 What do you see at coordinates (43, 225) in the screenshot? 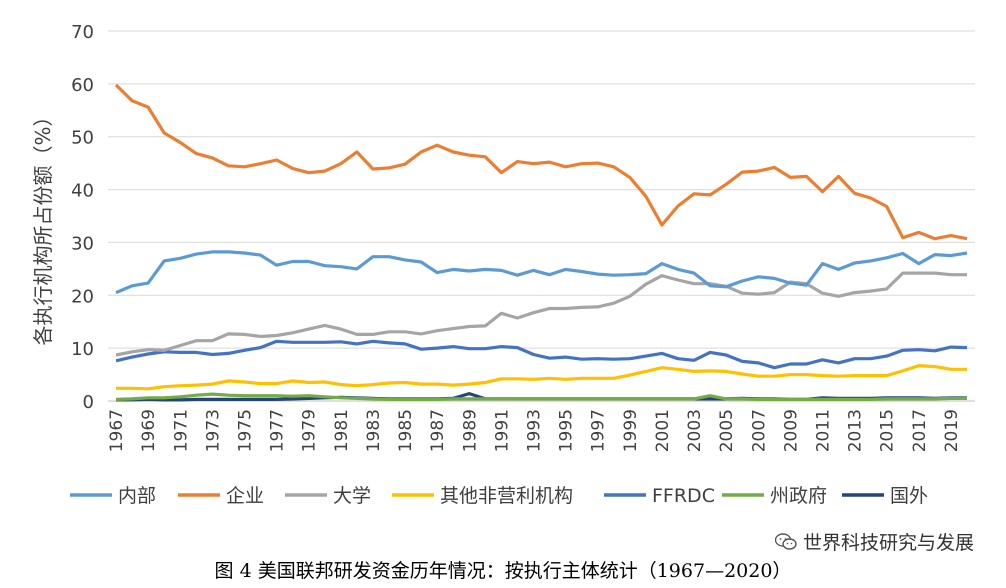
I see `y-axis-label: 各执行机构所占份额（%）` at bounding box center [43, 225].